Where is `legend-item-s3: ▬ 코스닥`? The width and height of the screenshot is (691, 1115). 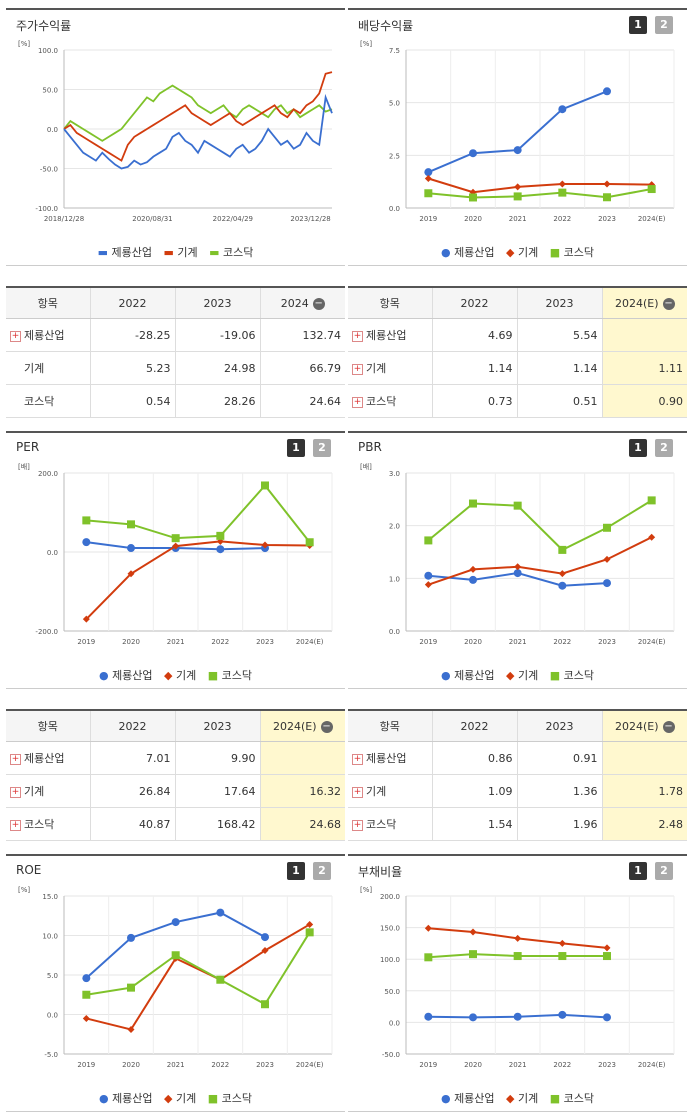
legend-item-s3: ▬ 코스닥 is located at coordinates (231, 252).